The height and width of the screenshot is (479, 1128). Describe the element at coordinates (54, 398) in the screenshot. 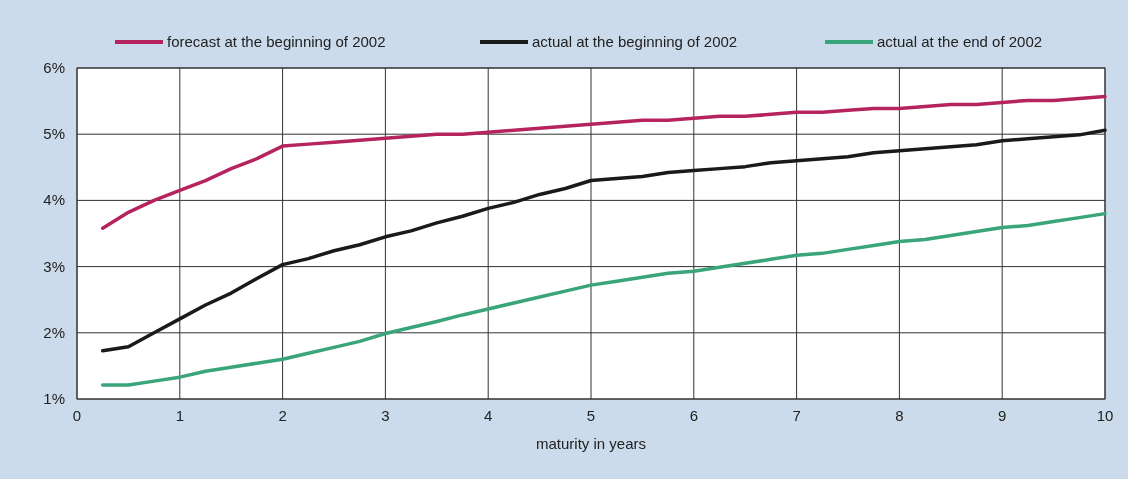

I see `y-tick-label: 1%` at that location.